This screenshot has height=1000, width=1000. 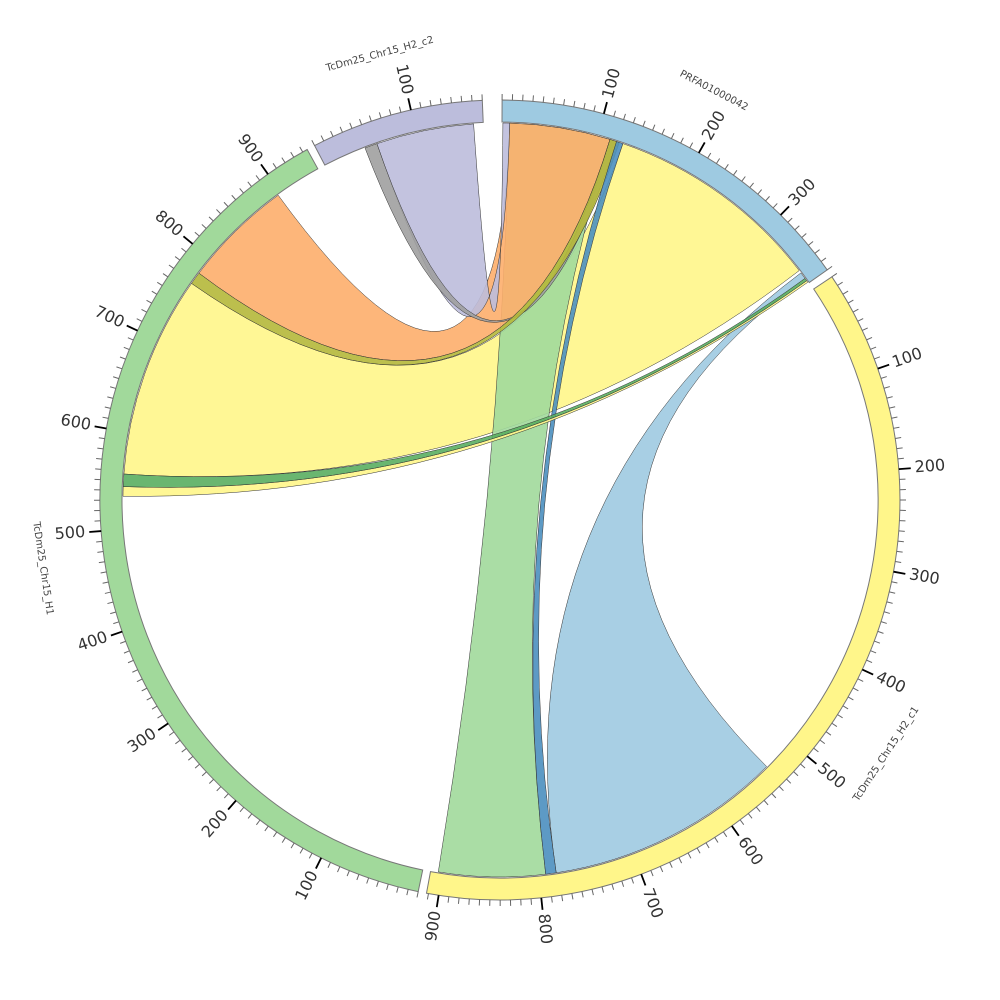 I want to click on tick-label: 900, so click(x=432, y=926).